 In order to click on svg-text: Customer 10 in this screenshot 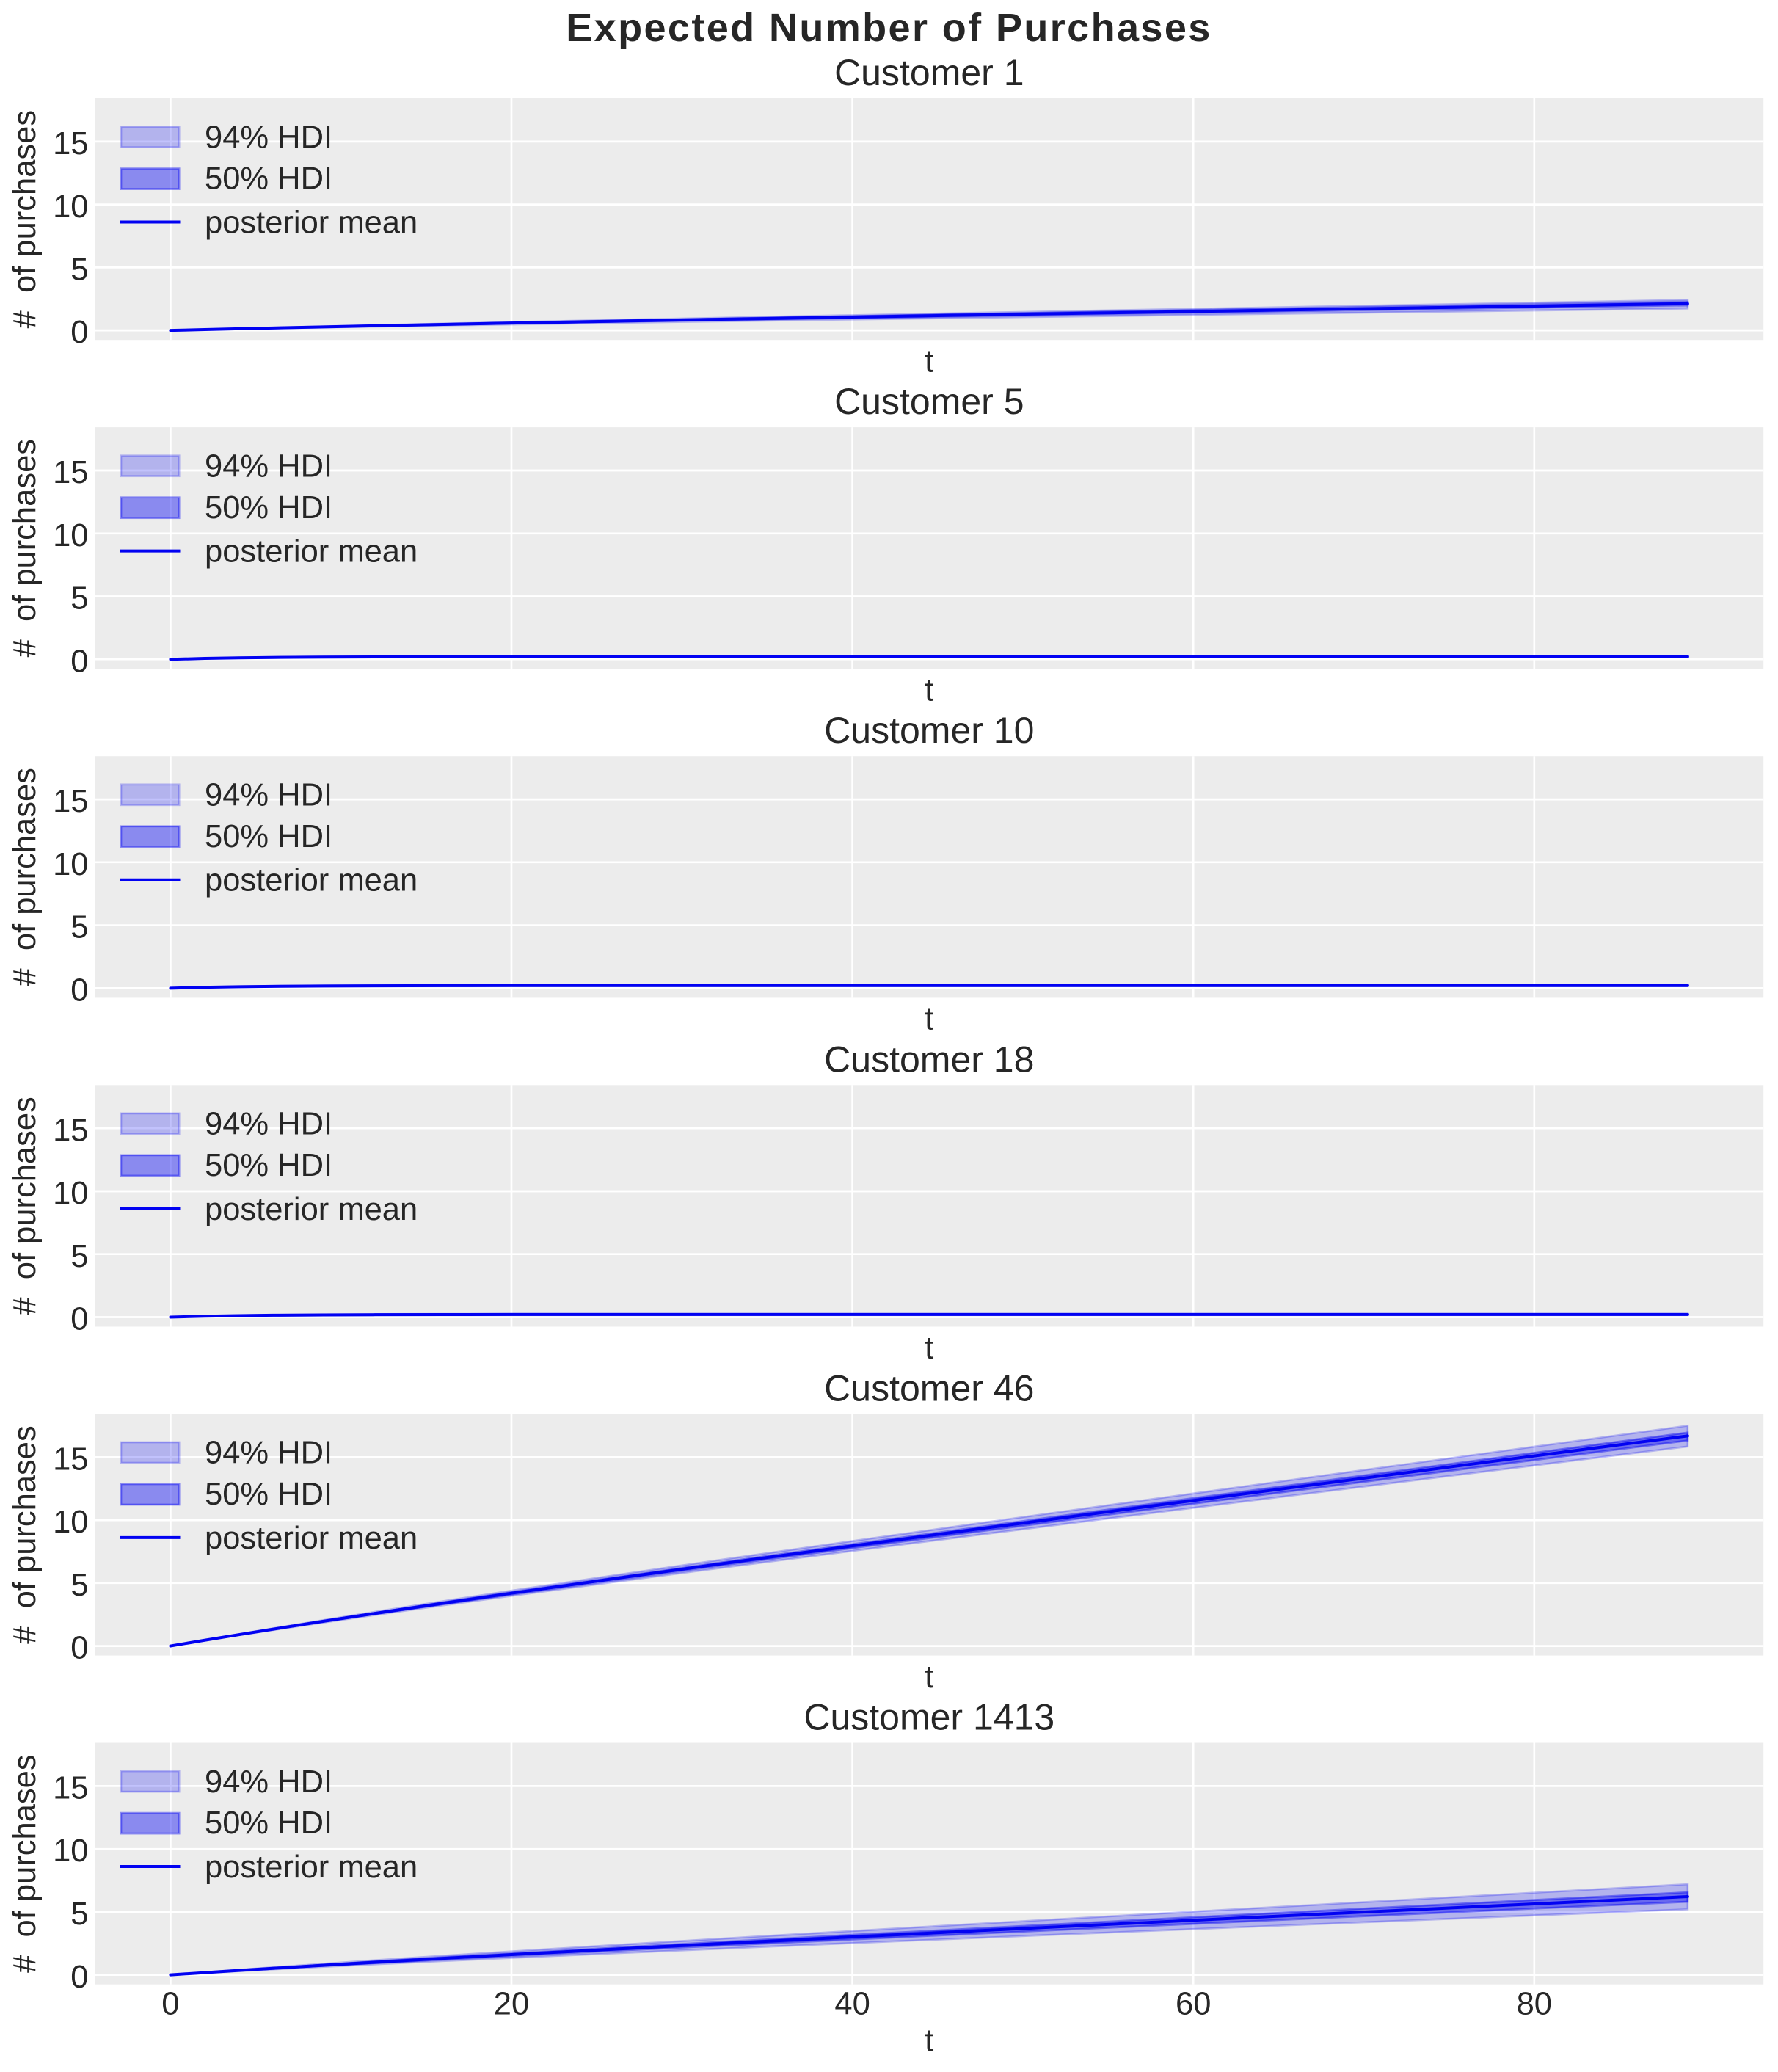, I will do `click(929, 730)`.